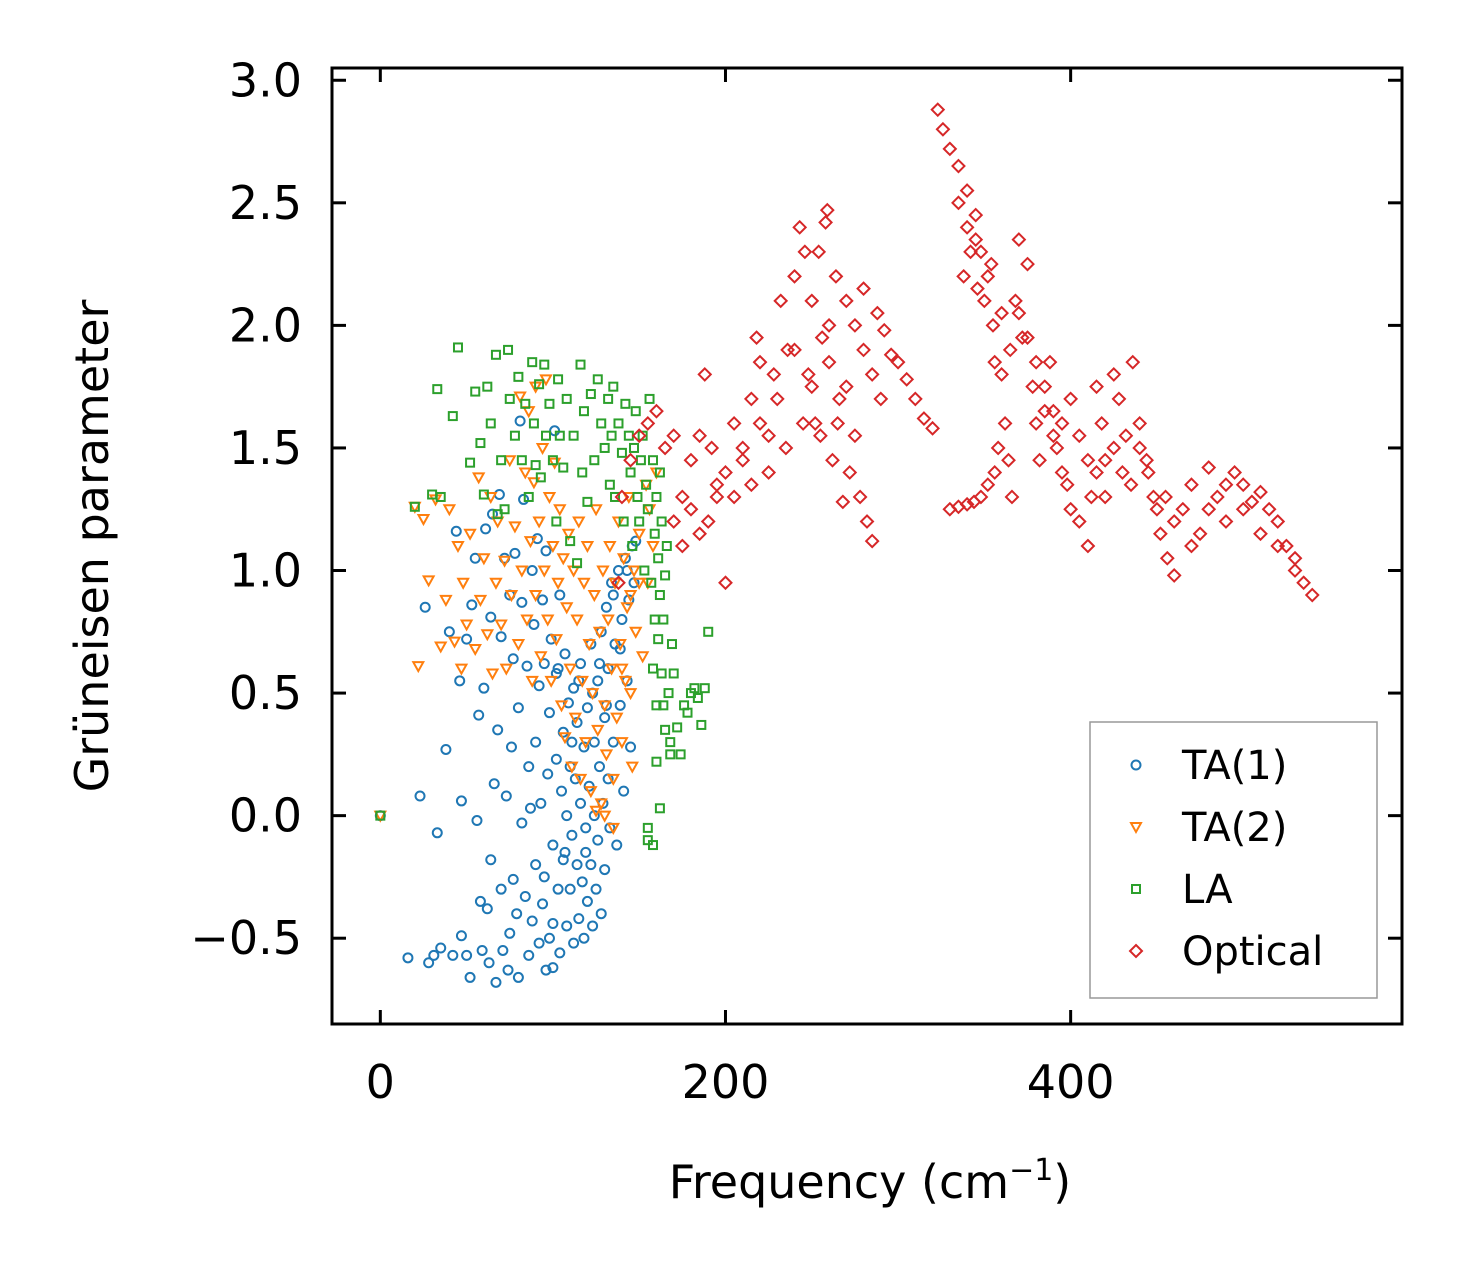 The image size is (1462, 1272). Describe the element at coordinates (1136, 951) in the screenshot. I see `legend-marker` at that location.